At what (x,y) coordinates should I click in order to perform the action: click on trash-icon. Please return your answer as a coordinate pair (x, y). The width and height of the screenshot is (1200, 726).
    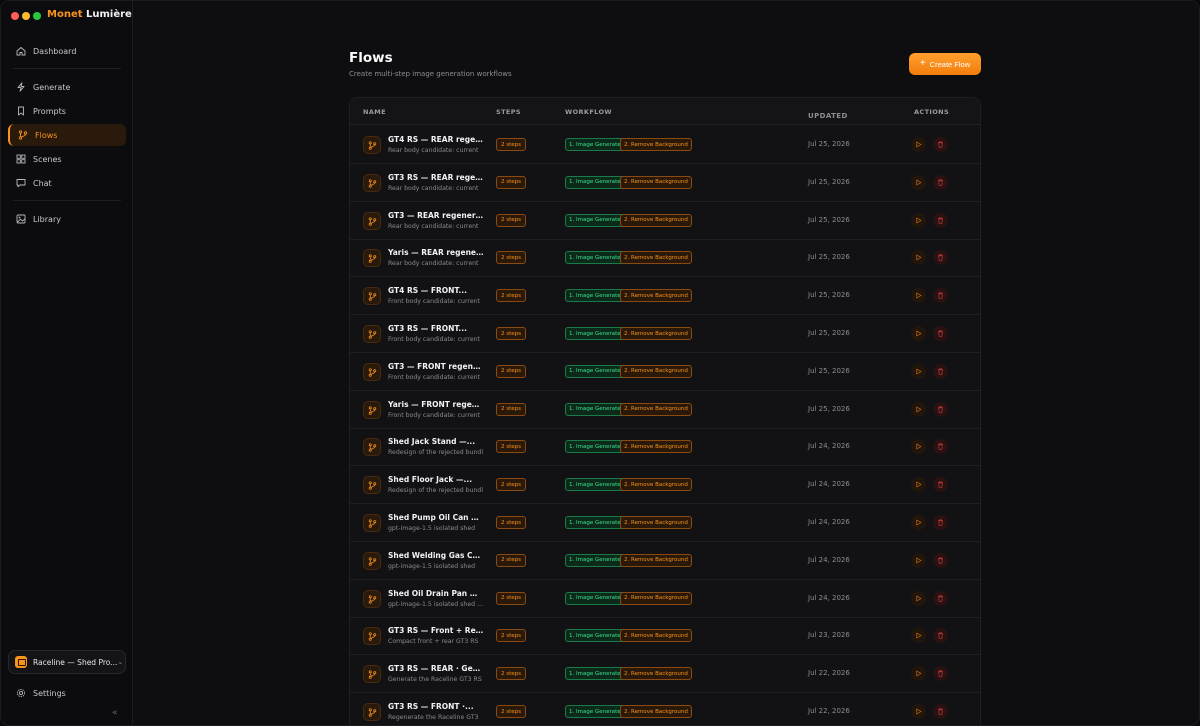
    Looking at the image, I should click on (940, 711).